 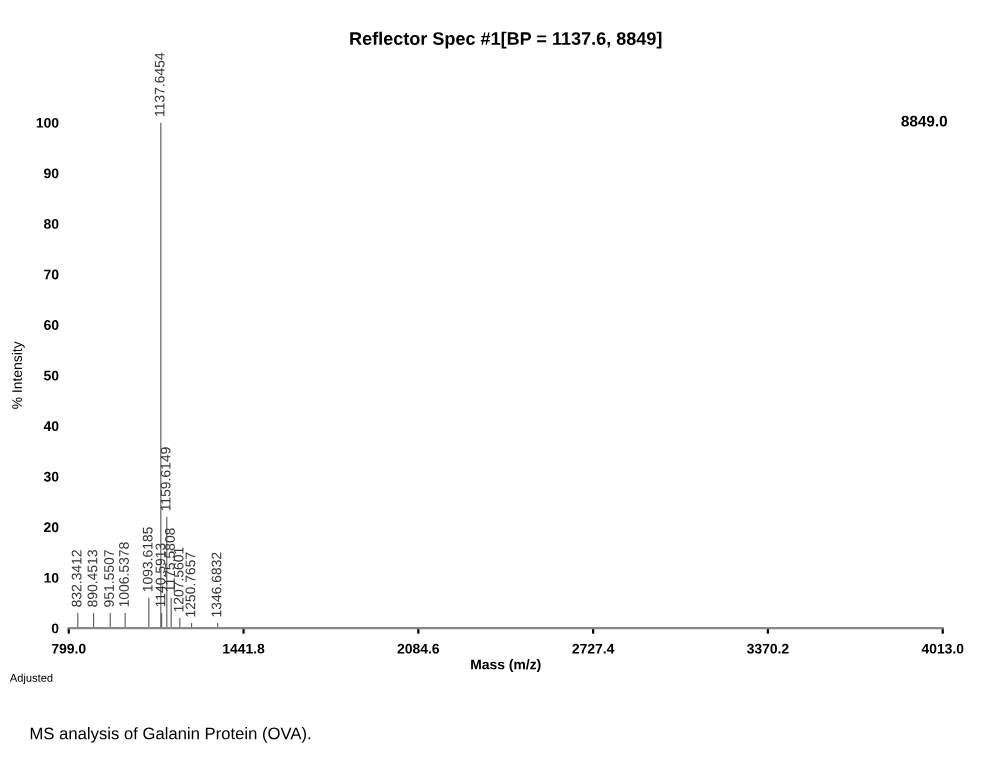 What do you see at coordinates (506, 40) in the screenshot?
I see `chart-title: Reflector Spec #1[BP = 1137.6, 8849]` at bounding box center [506, 40].